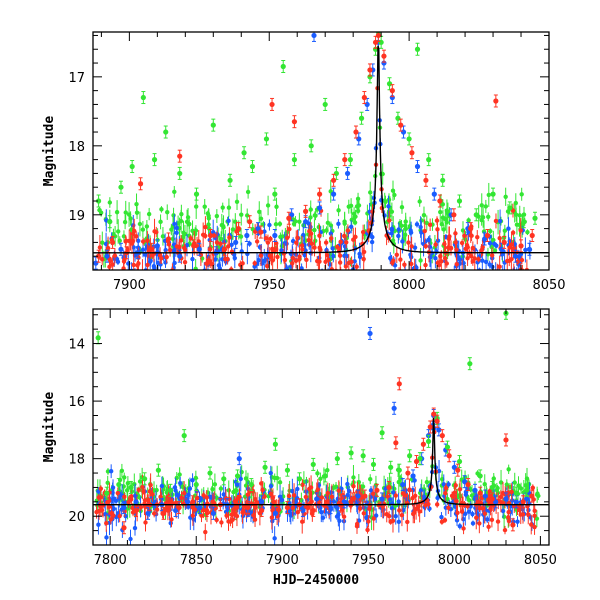 The height and width of the screenshot is (600, 600). I want to click on y-tick-label: 19, so click(76, 216).